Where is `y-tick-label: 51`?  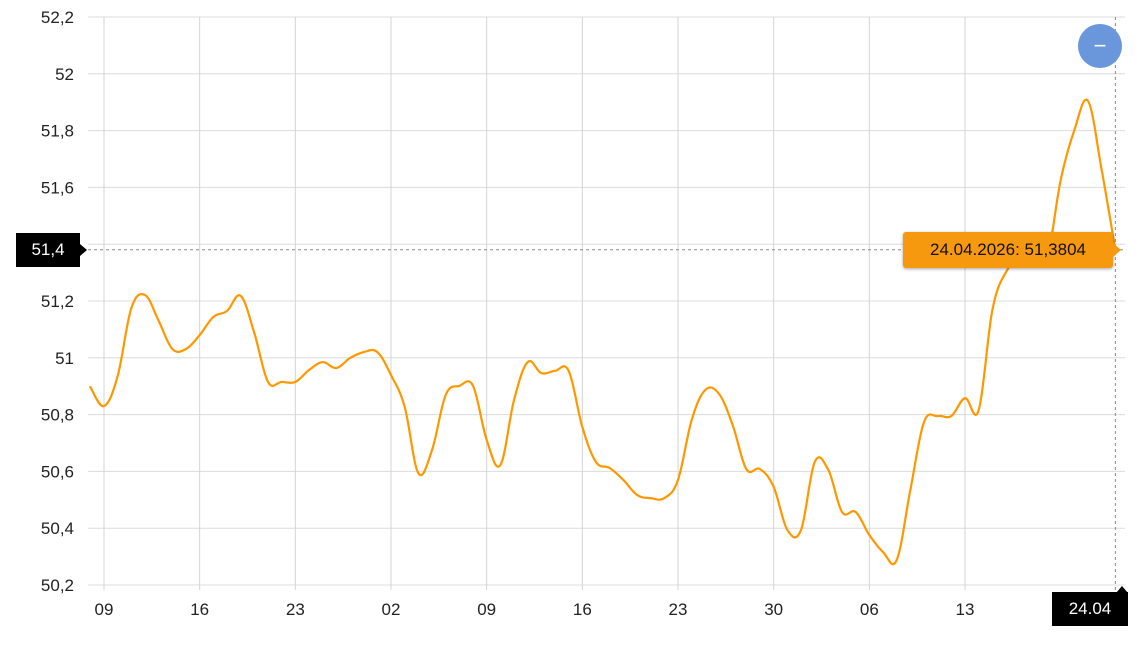 y-tick-label: 51 is located at coordinates (64, 358).